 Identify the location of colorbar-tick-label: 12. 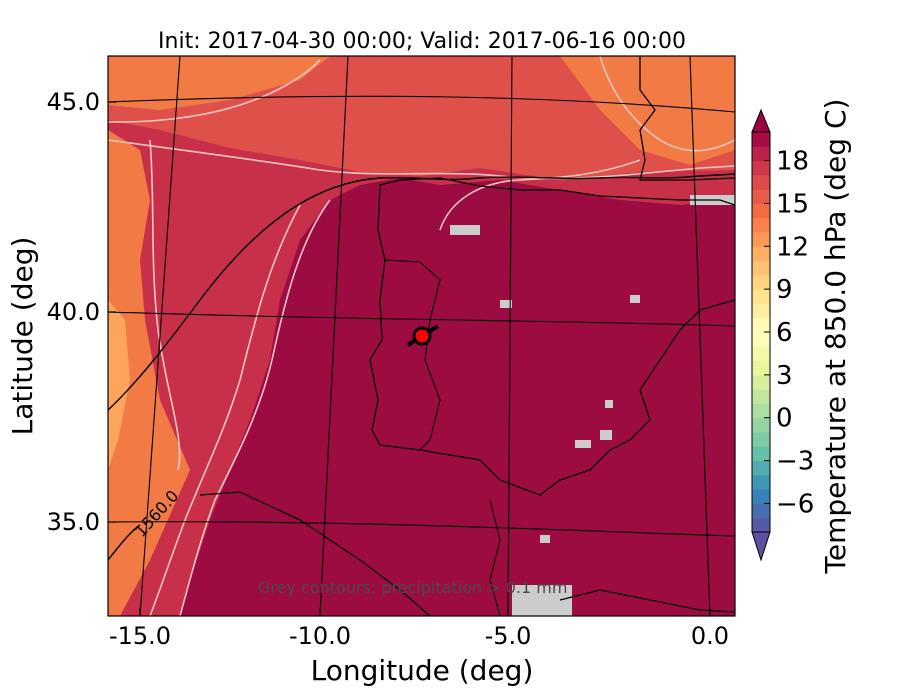
(792, 247).